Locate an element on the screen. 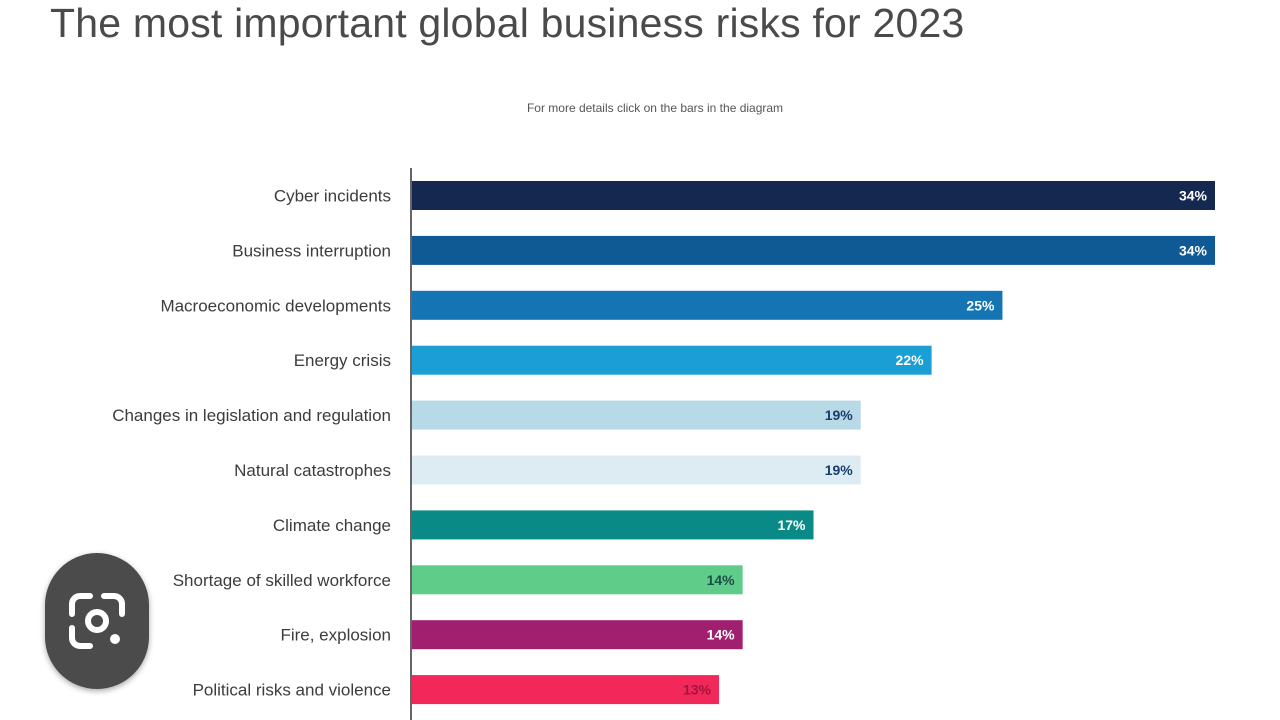  google-lens-button is located at coordinates (97, 621).